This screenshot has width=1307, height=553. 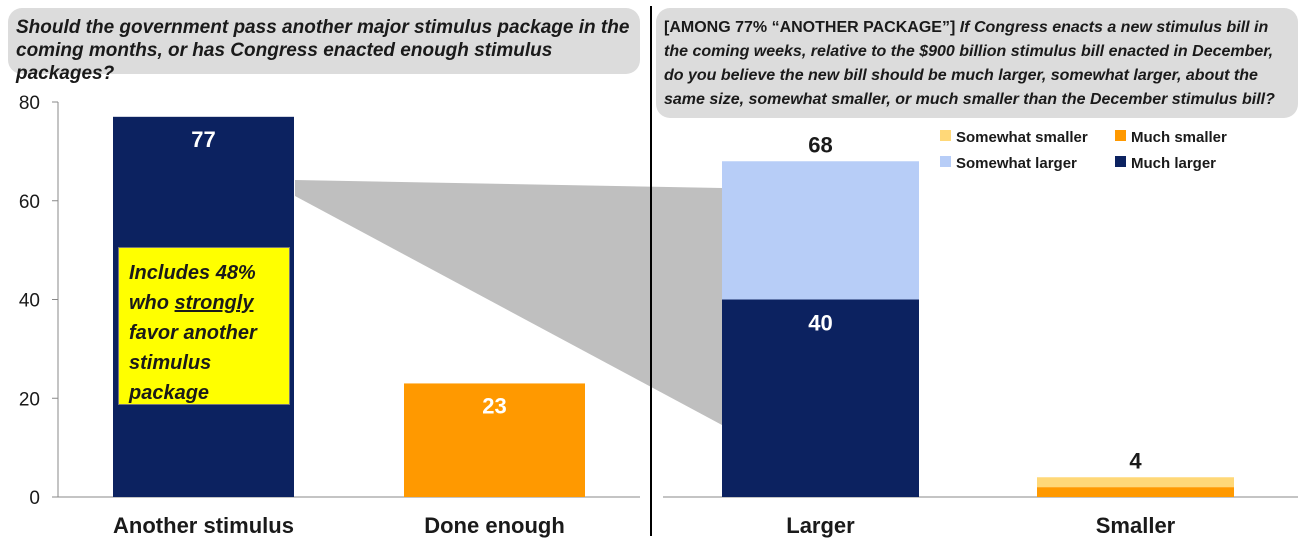 What do you see at coordinates (1022, 137) in the screenshot?
I see `legend-label: Somewhat smaller` at bounding box center [1022, 137].